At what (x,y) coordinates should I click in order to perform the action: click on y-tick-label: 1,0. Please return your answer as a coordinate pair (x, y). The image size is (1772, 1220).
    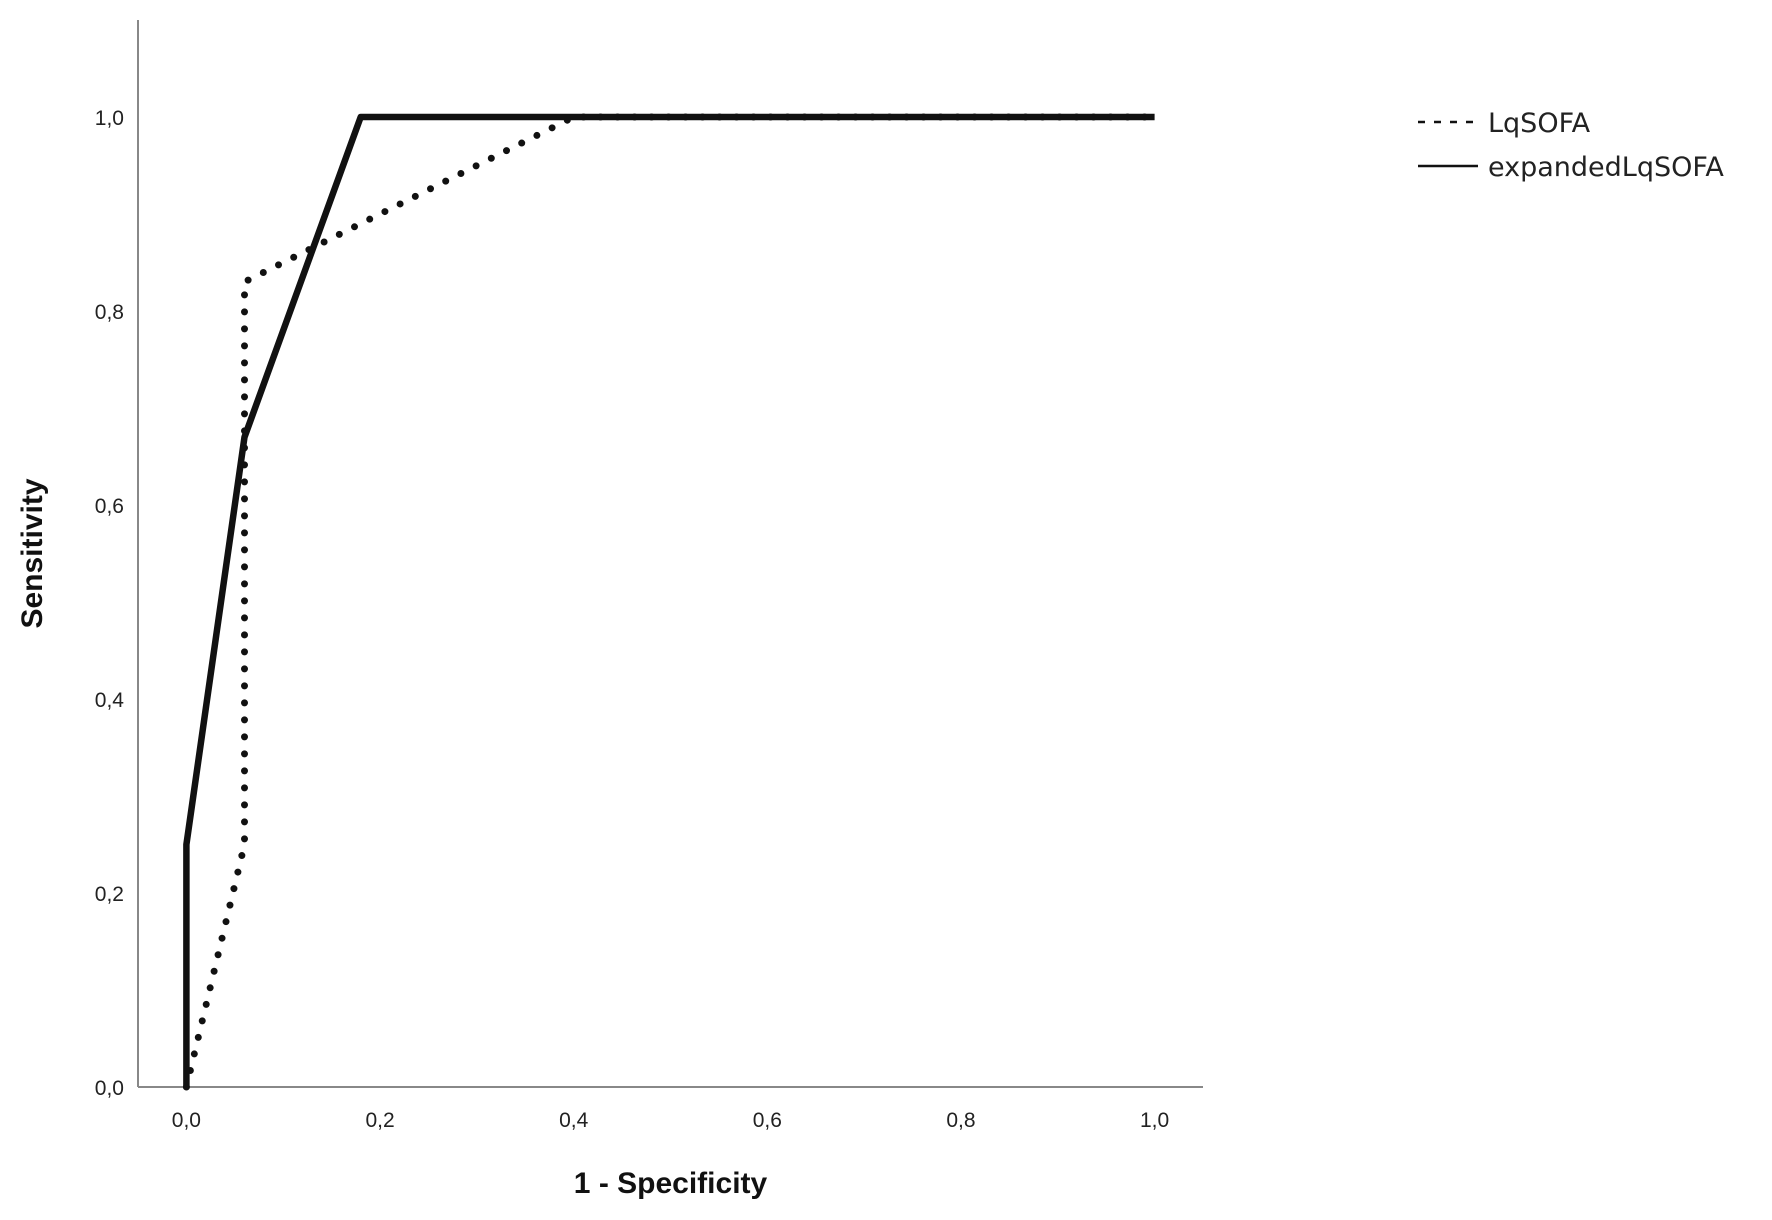
    Looking at the image, I should click on (109, 118).